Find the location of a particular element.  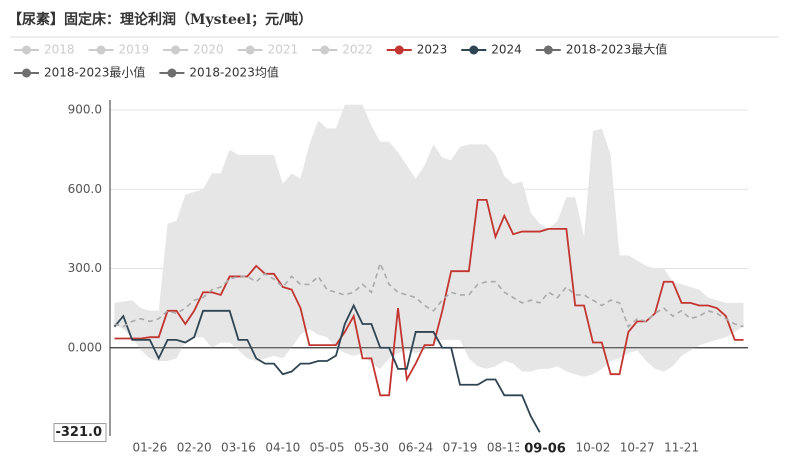

series-line is located at coordinates (429, 294).